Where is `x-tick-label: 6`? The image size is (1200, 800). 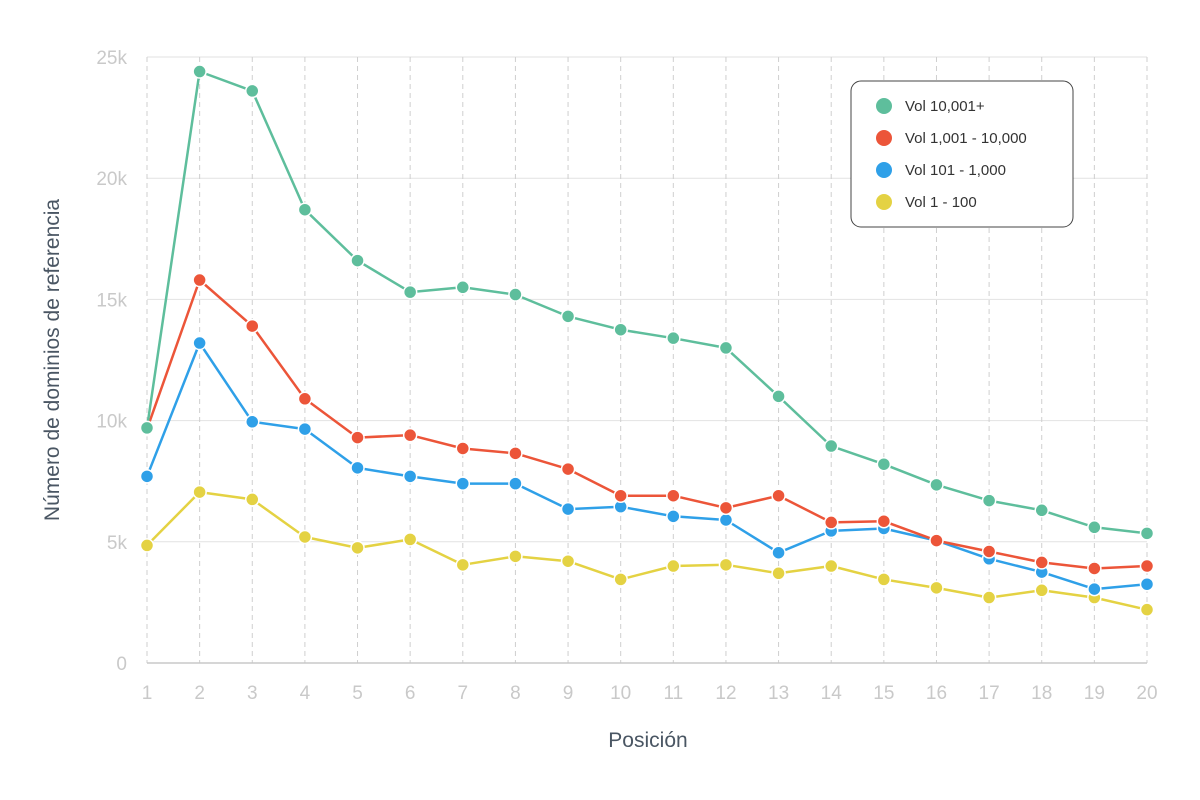
x-tick-label: 6 is located at coordinates (410, 693).